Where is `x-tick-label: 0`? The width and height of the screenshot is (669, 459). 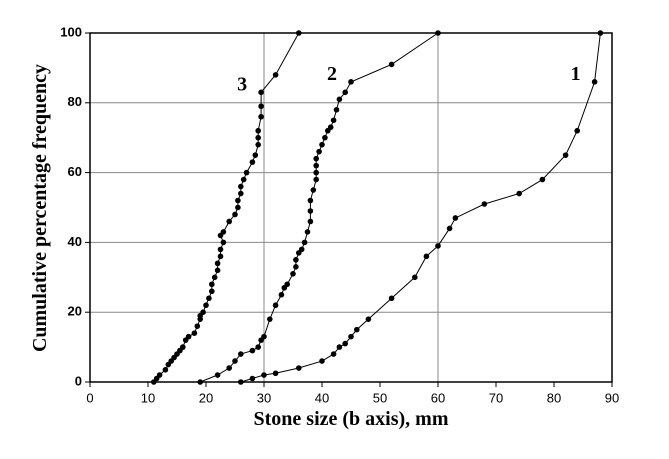
x-tick-label: 0 is located at coordinates (89, 397).